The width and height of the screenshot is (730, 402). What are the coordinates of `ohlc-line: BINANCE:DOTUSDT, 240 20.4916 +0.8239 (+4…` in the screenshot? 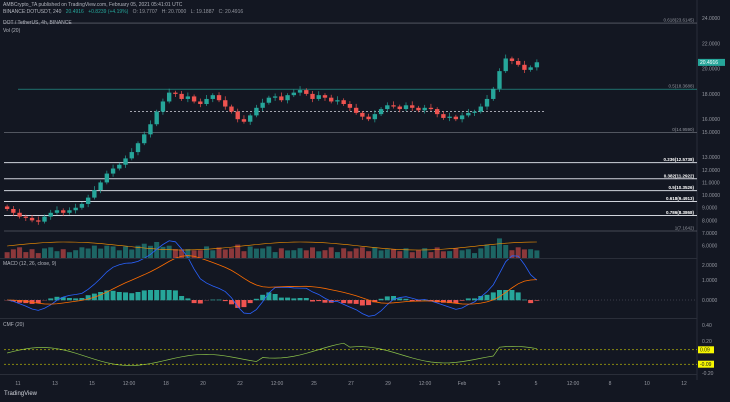 It's located at (124, 12).